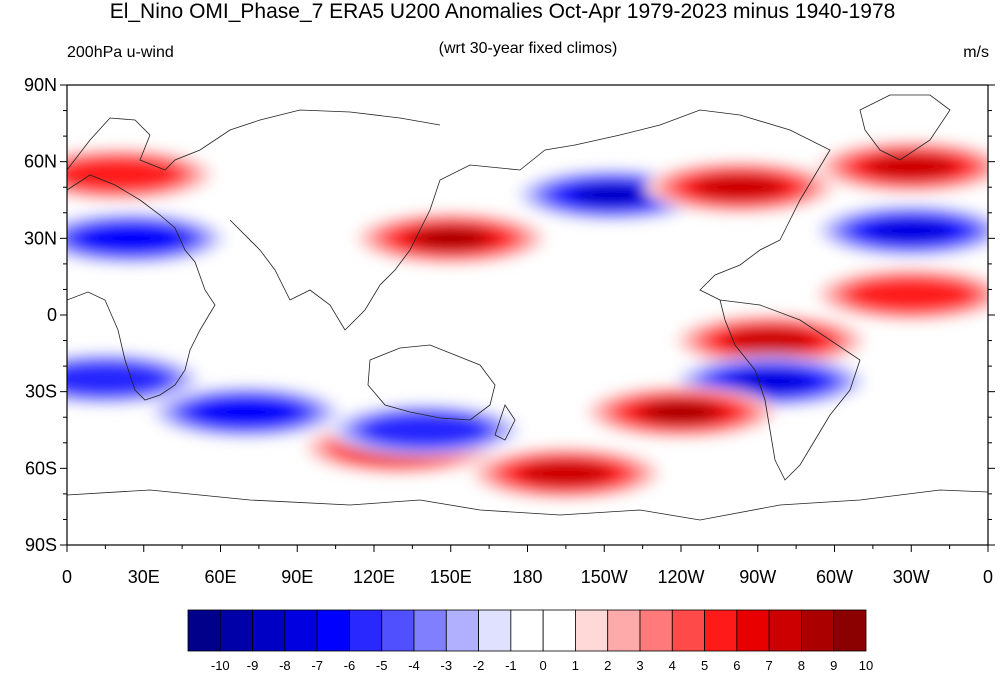  I want to click on variable-label: 200hPa u-wind, so click(120, 52).